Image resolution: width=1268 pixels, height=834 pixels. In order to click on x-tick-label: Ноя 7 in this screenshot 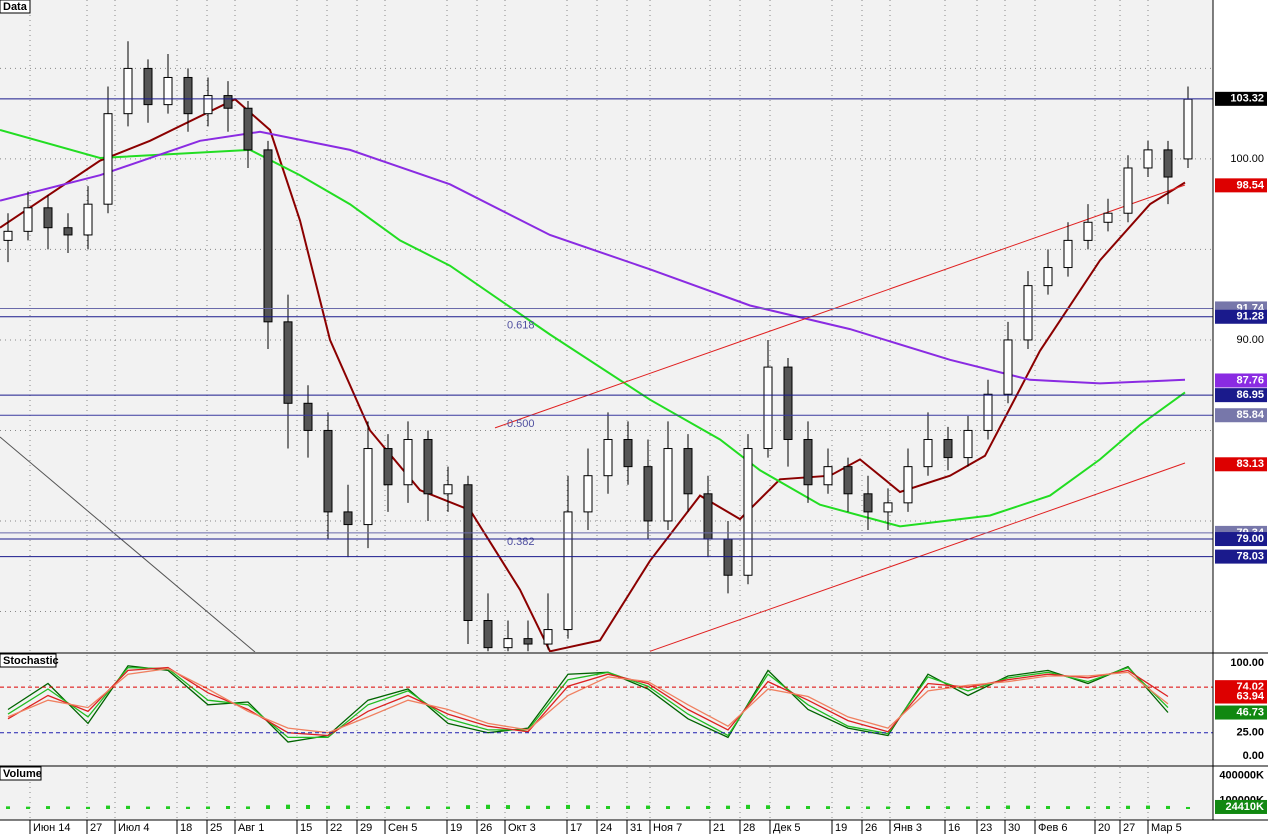, I will do `click(667, 828)`.